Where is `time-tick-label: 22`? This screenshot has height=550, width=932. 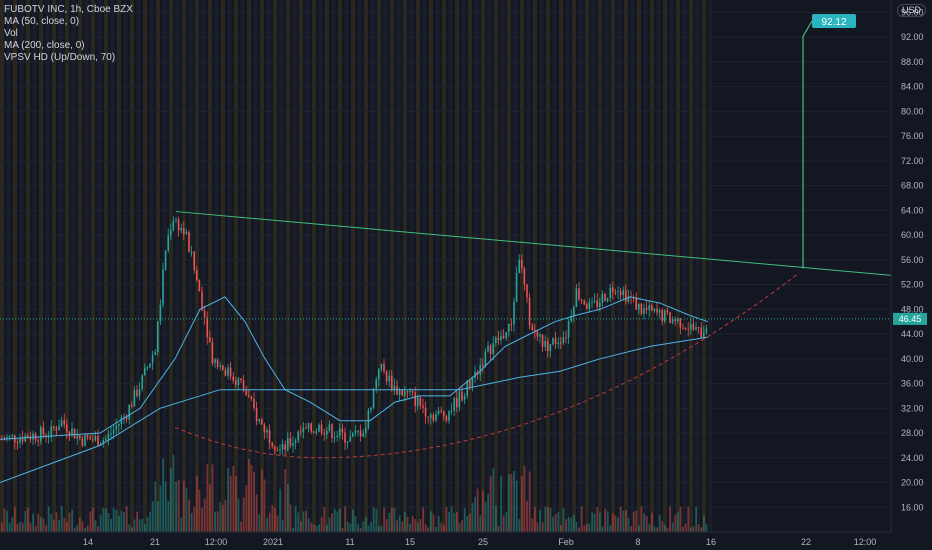 time-tick-label: 22 is located at coordinates (806, 542).